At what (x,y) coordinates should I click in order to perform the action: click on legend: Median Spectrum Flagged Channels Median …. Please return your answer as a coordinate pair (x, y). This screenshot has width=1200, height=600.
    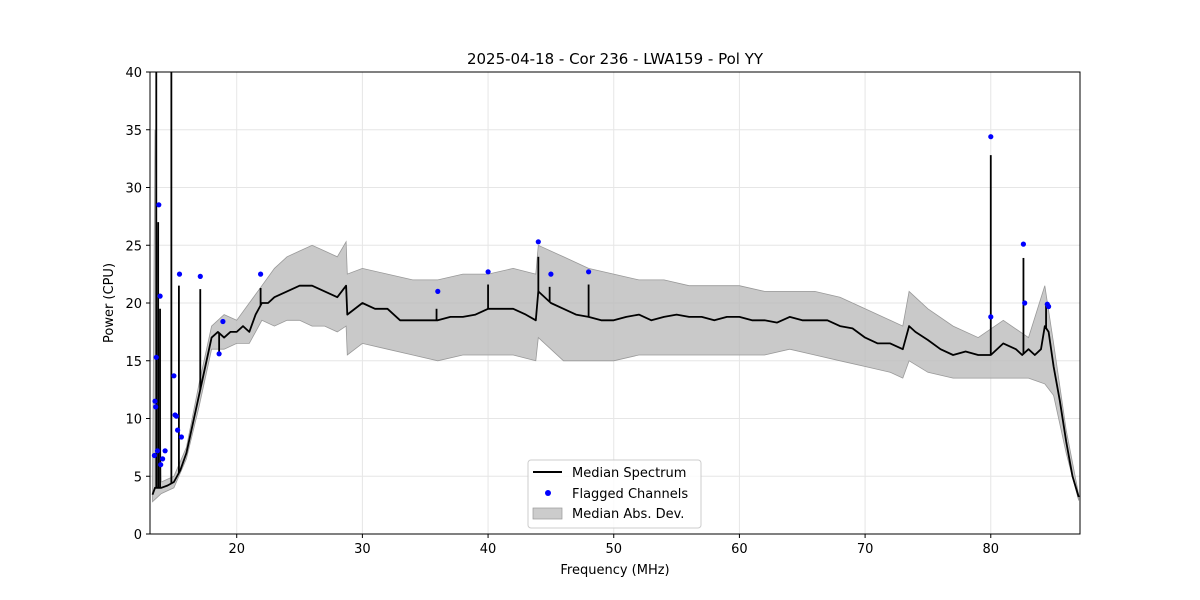
    Looking at the image, I should click on (614, 494).